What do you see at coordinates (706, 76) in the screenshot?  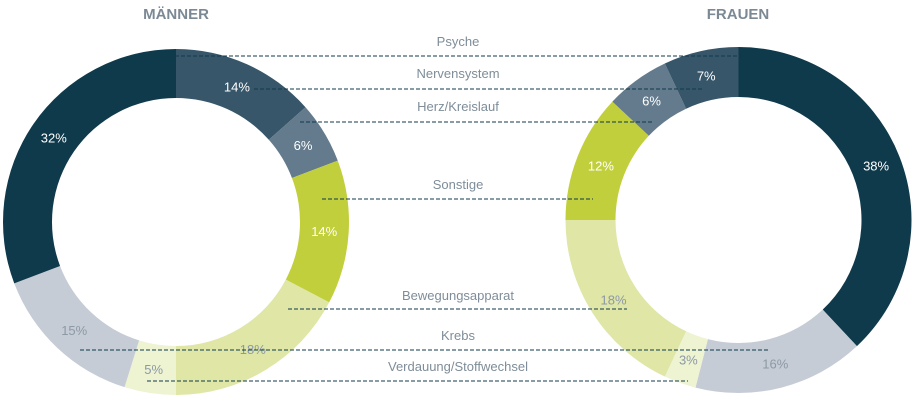 I see `data-label: 7%` at bounding box center [706, 76].